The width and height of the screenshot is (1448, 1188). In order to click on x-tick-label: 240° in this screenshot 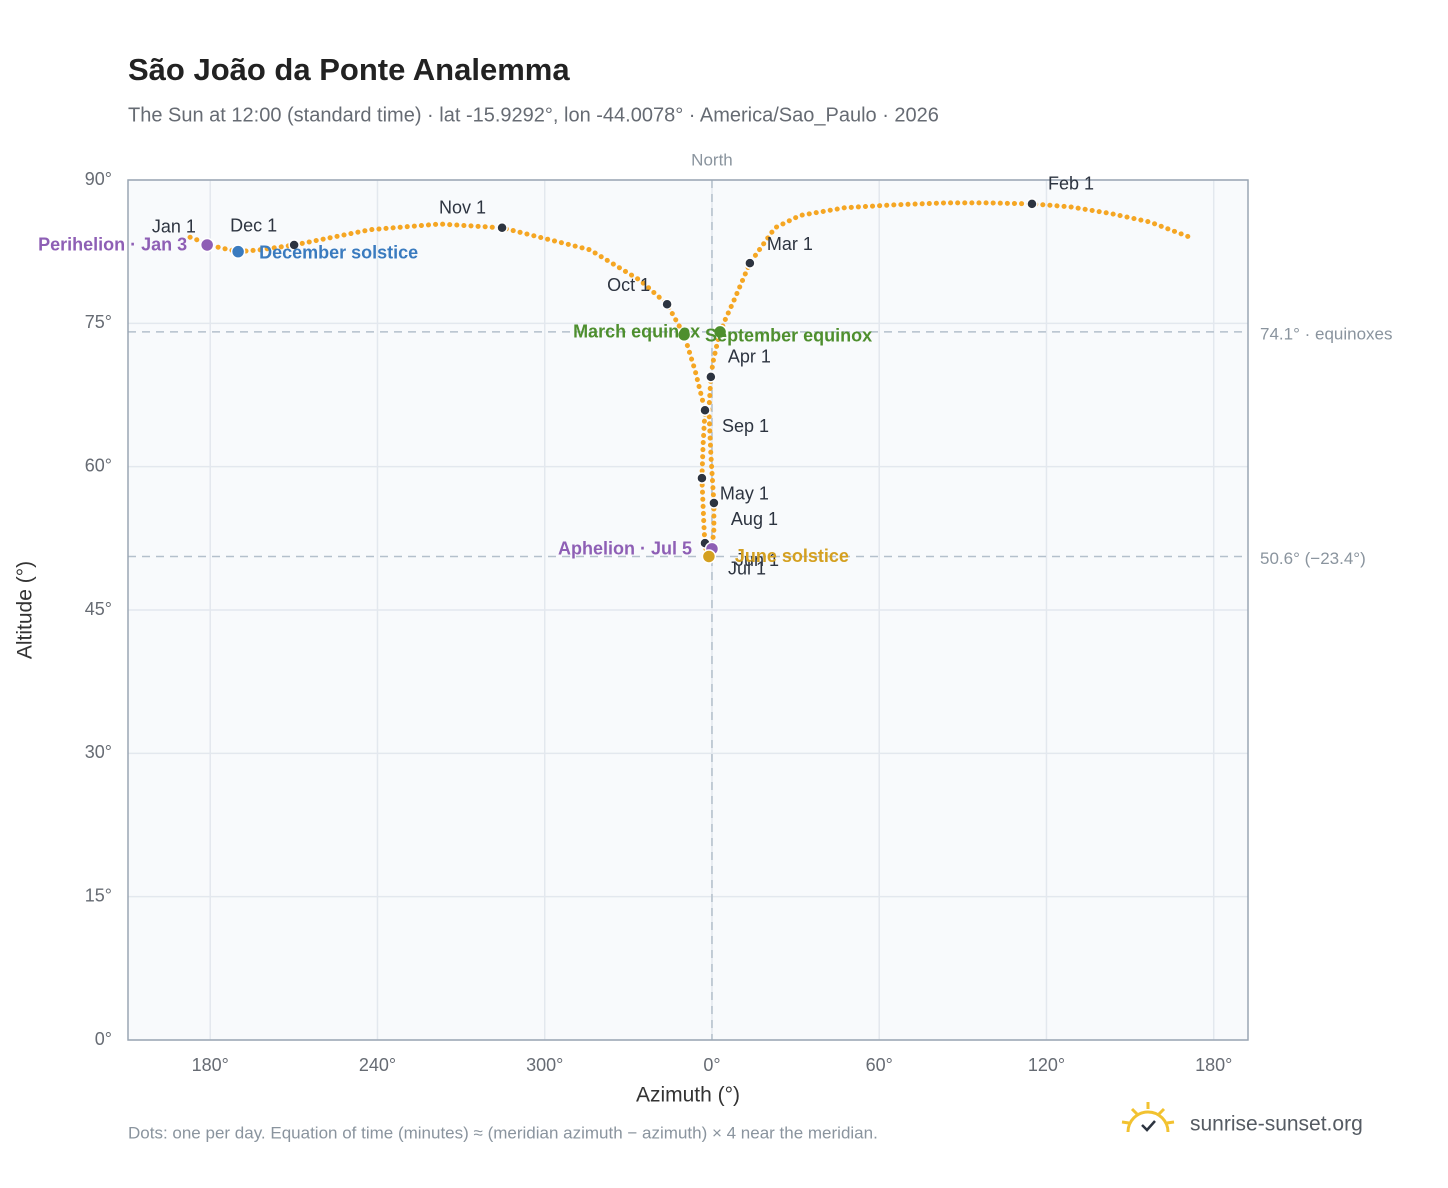, I will do `click(377, 1065)`.